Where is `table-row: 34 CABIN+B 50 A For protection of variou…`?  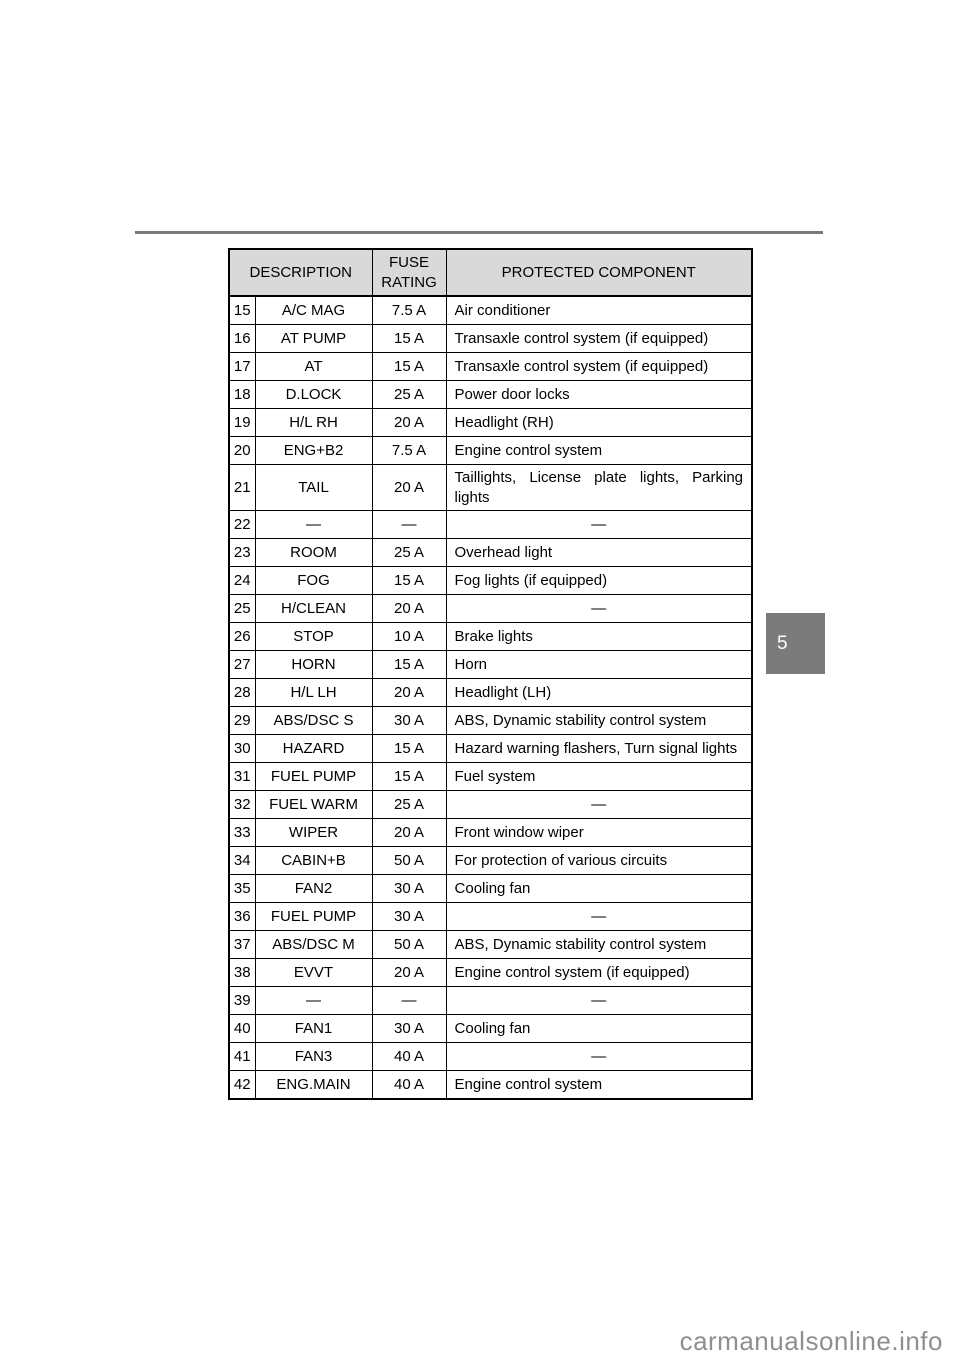
table-row: 34 CABIN+B 50 A For protection of variou… is located at coordinates (490, 860).